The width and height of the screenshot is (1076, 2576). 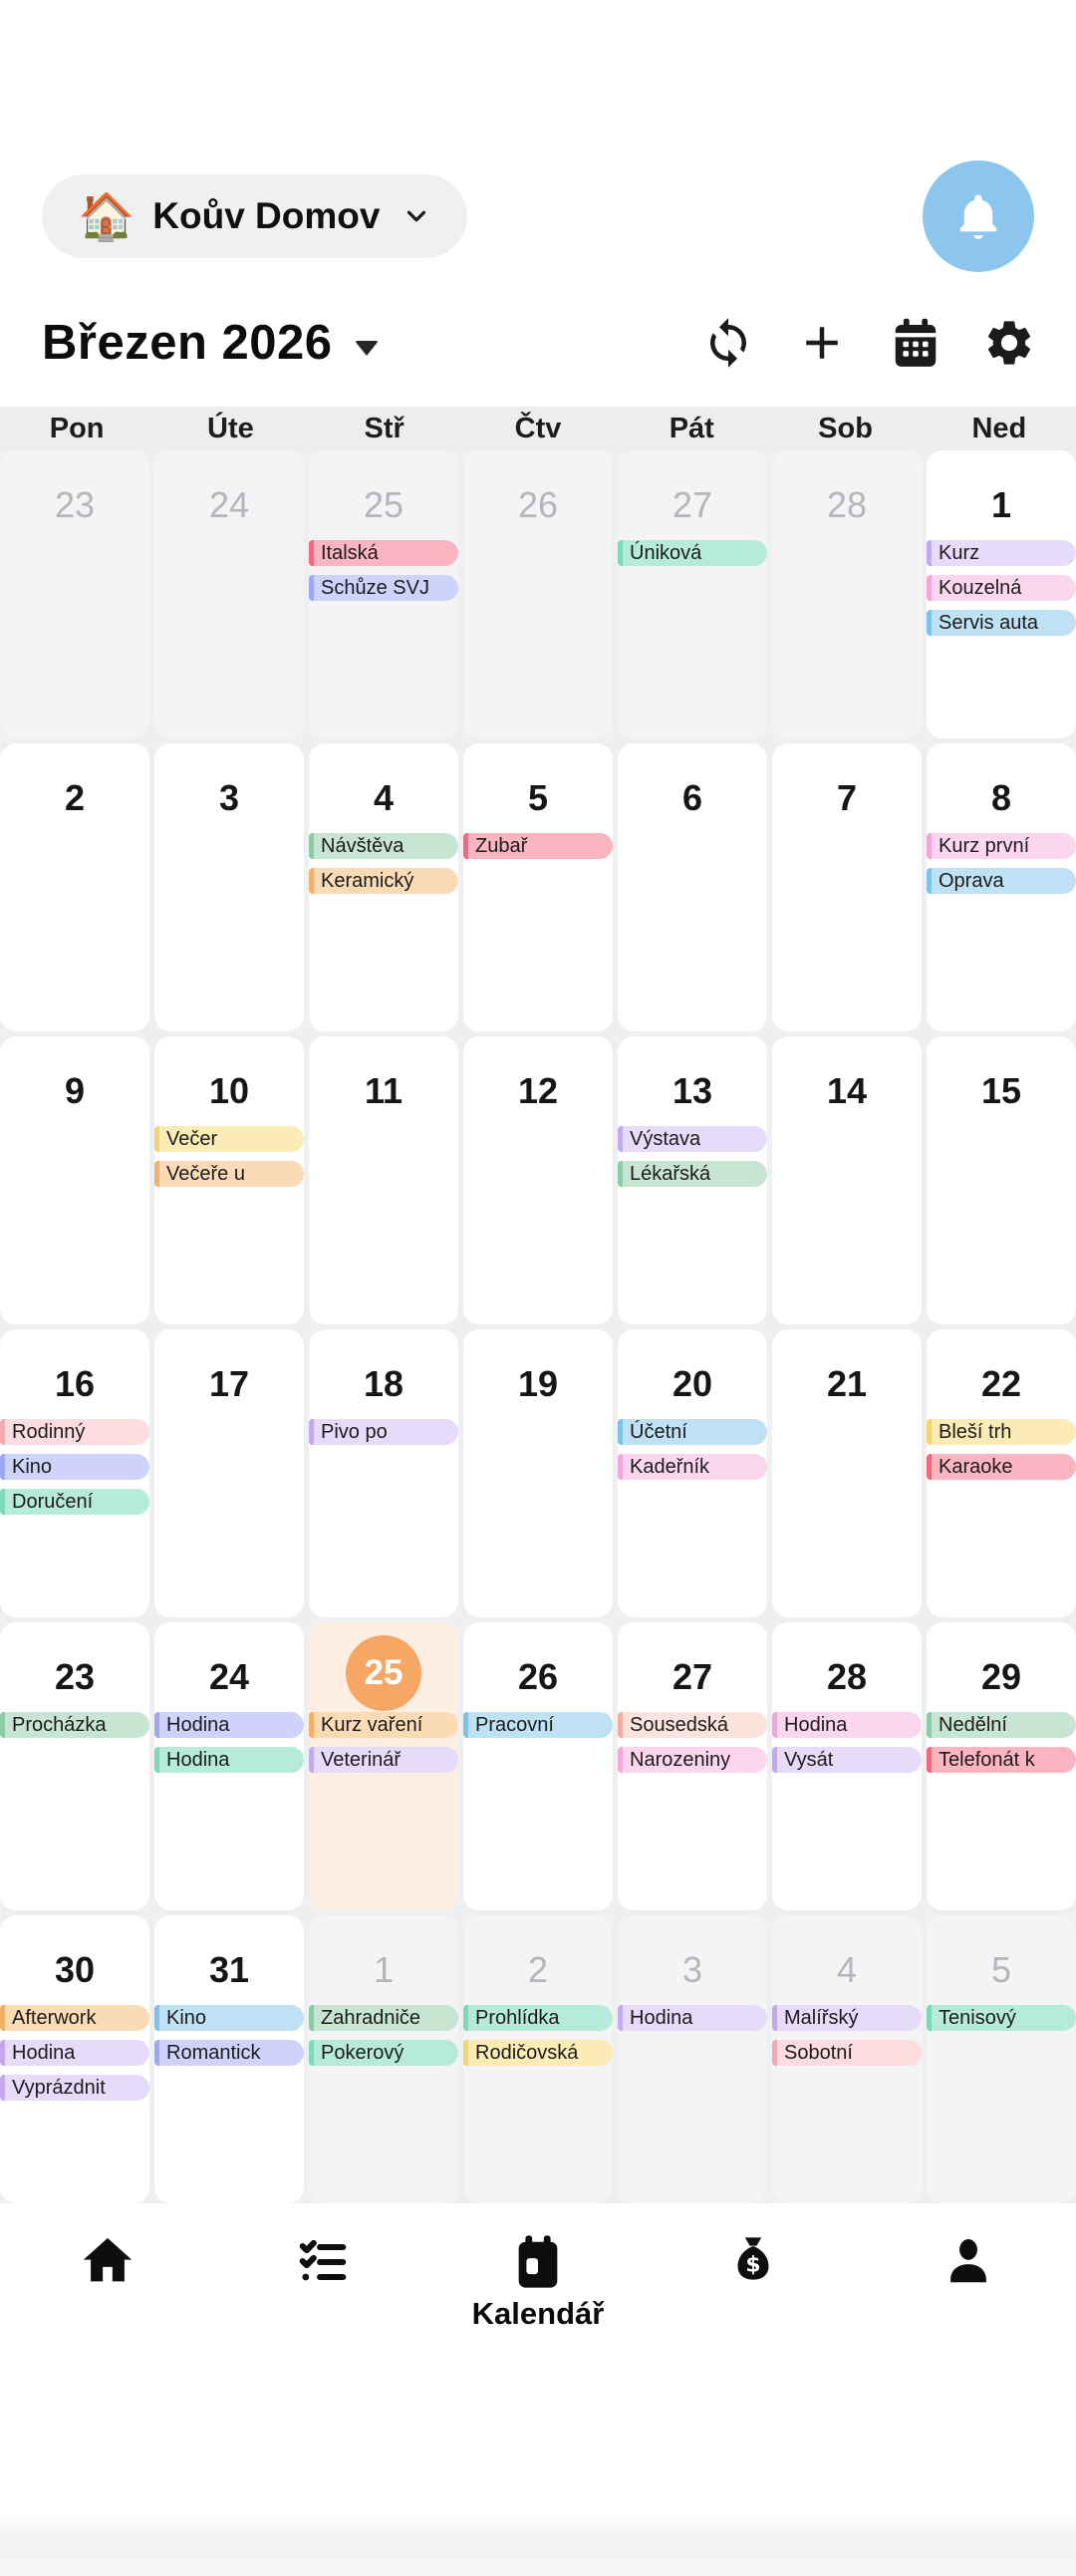 I want to click on event-pill: Rodinný, so click(x=74, y=1432).